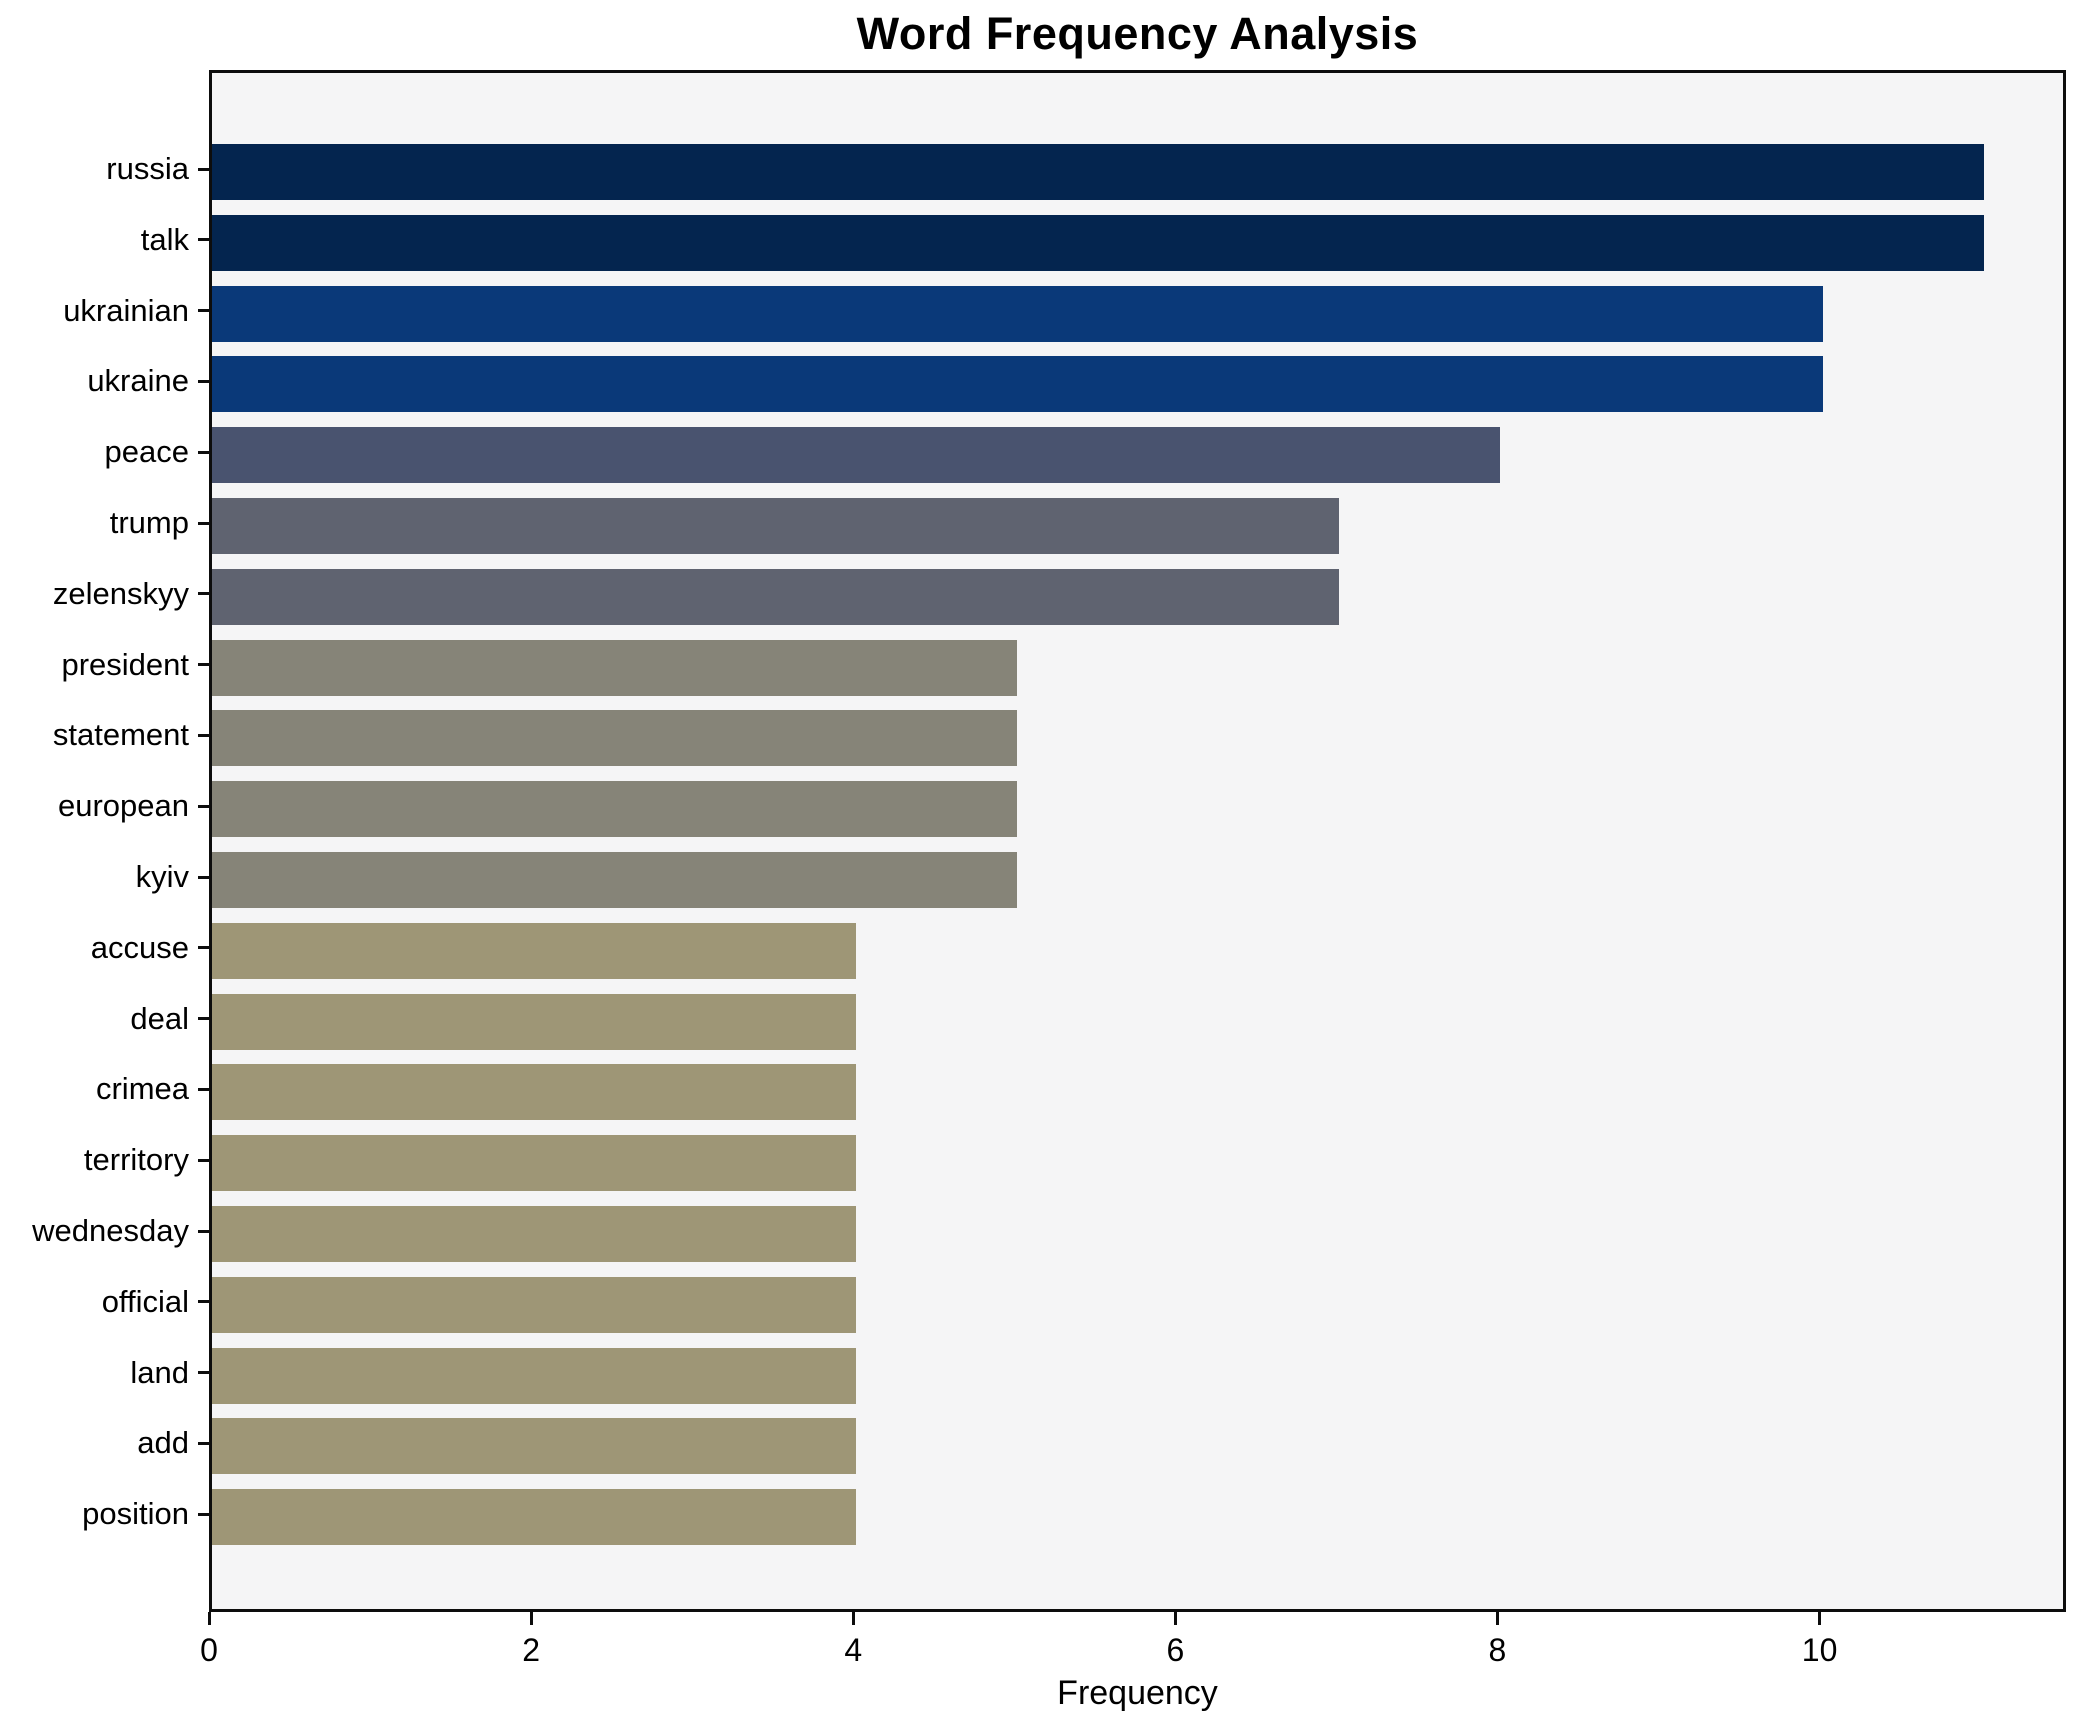 Image resolution: width=2088 pixels, height=1722 pixels. What do you see at coordinates (1137, 1693) in the screenshot?
I see `x-axis-label: Frequency` at bounding box center [1137, 1693].